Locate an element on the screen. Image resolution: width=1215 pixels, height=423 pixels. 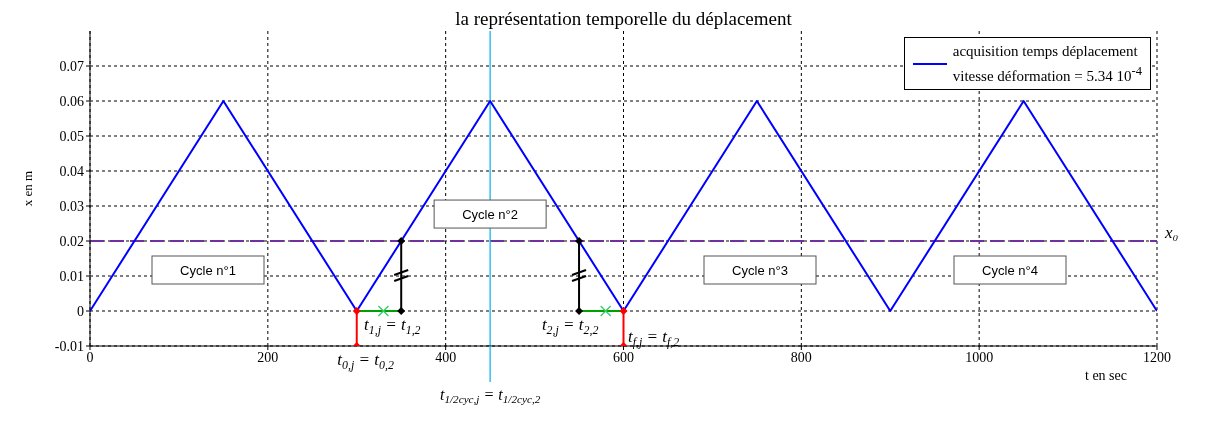
x-tick-label: 600 is located at coordinates (623, 357).